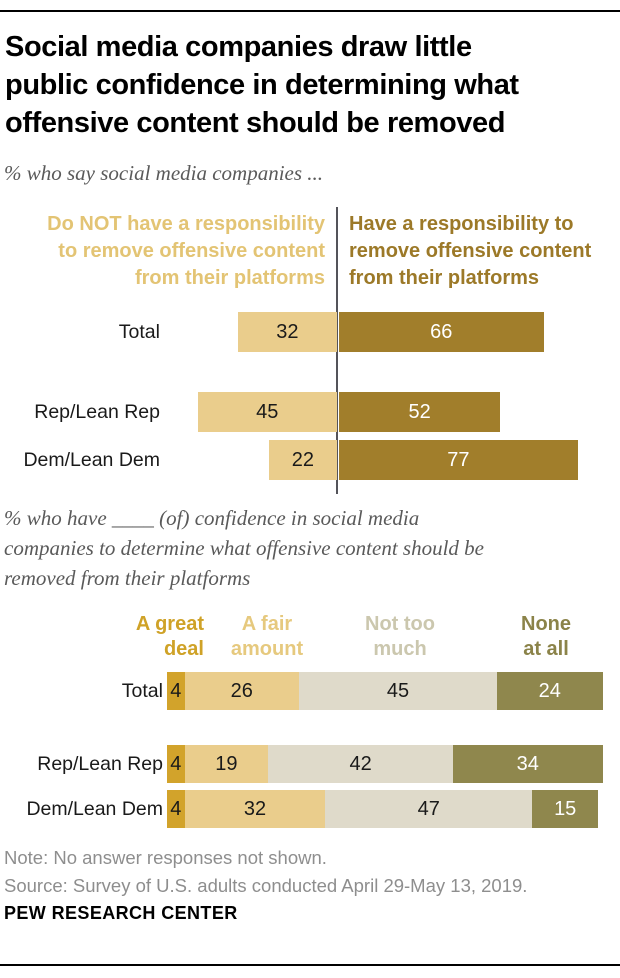 This screenshot has height=978, width=620. I want to click on bar-value-label: 24, so click(549, 691).